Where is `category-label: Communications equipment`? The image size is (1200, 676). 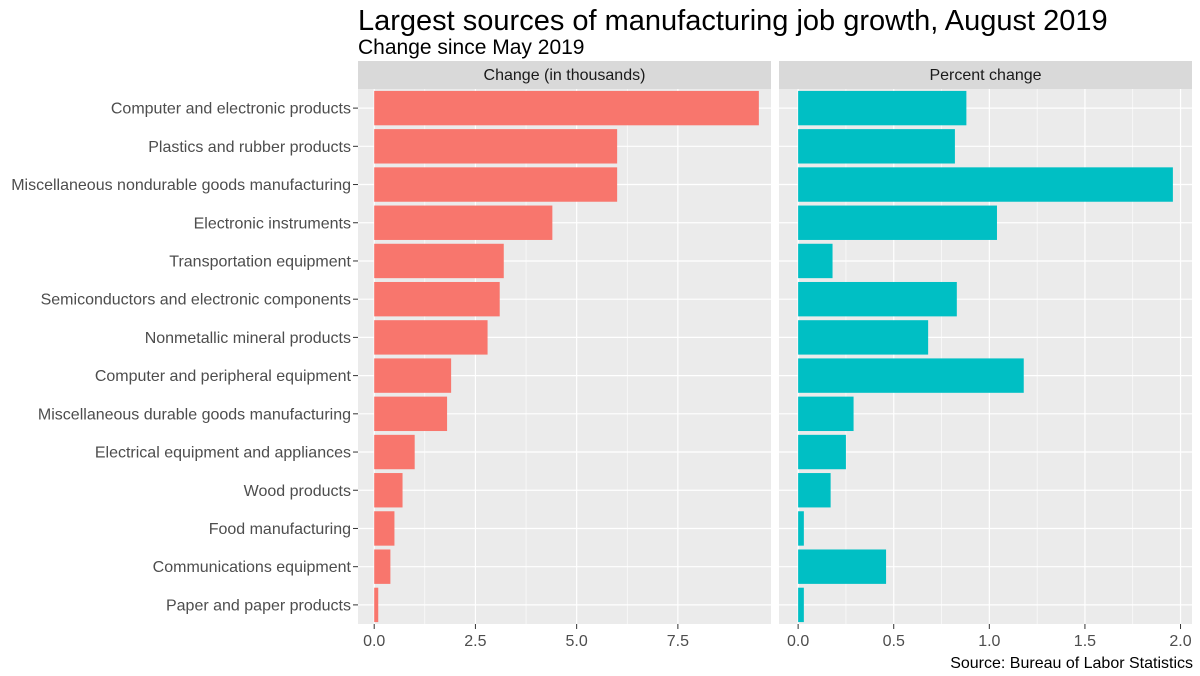 category-label: Communications equipment is located at coordinates (252, 567).